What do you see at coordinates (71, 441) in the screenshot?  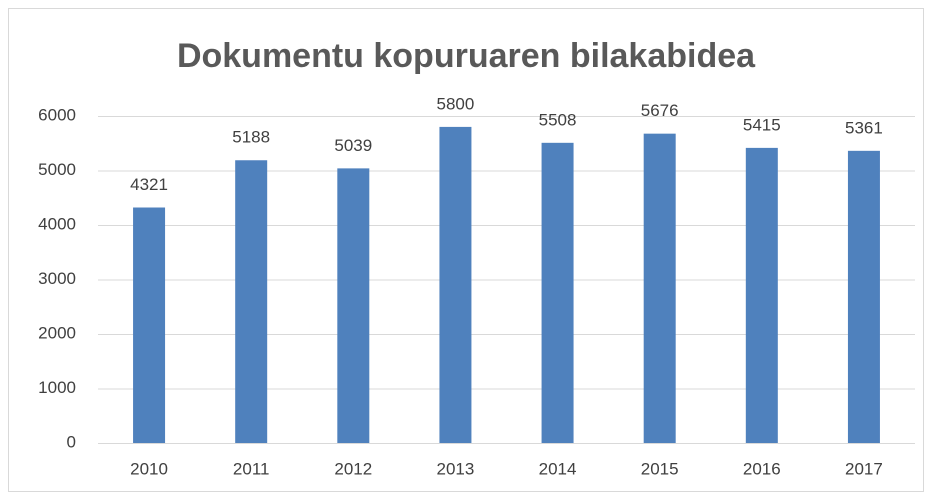 I see `y-tick-label: 0` at bounding box center [71, 441].